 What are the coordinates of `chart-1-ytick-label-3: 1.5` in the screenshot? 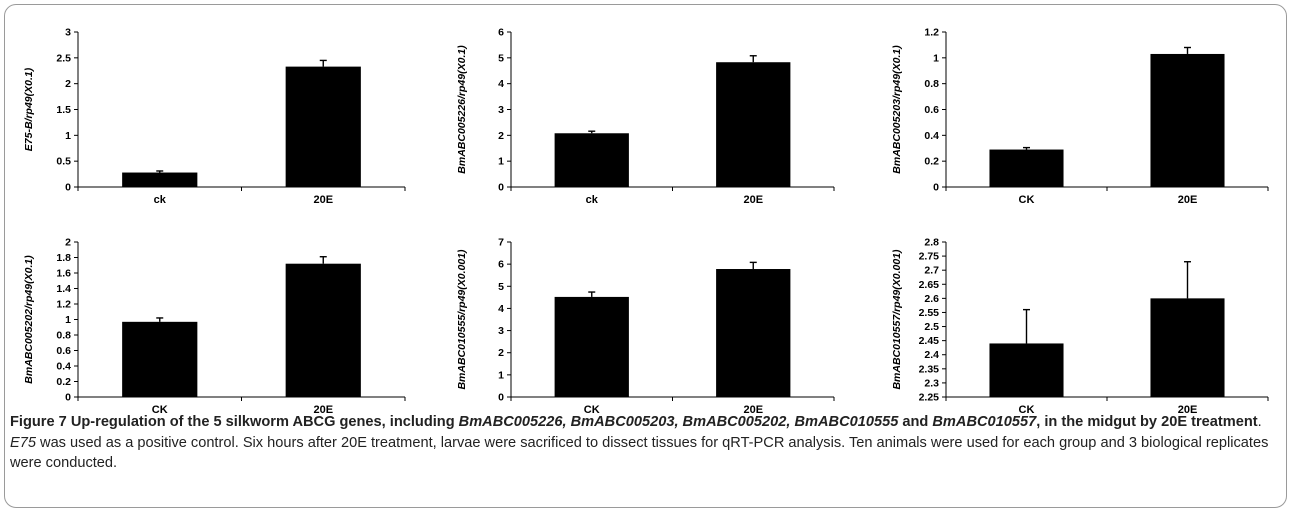 It's located at (63, 110).